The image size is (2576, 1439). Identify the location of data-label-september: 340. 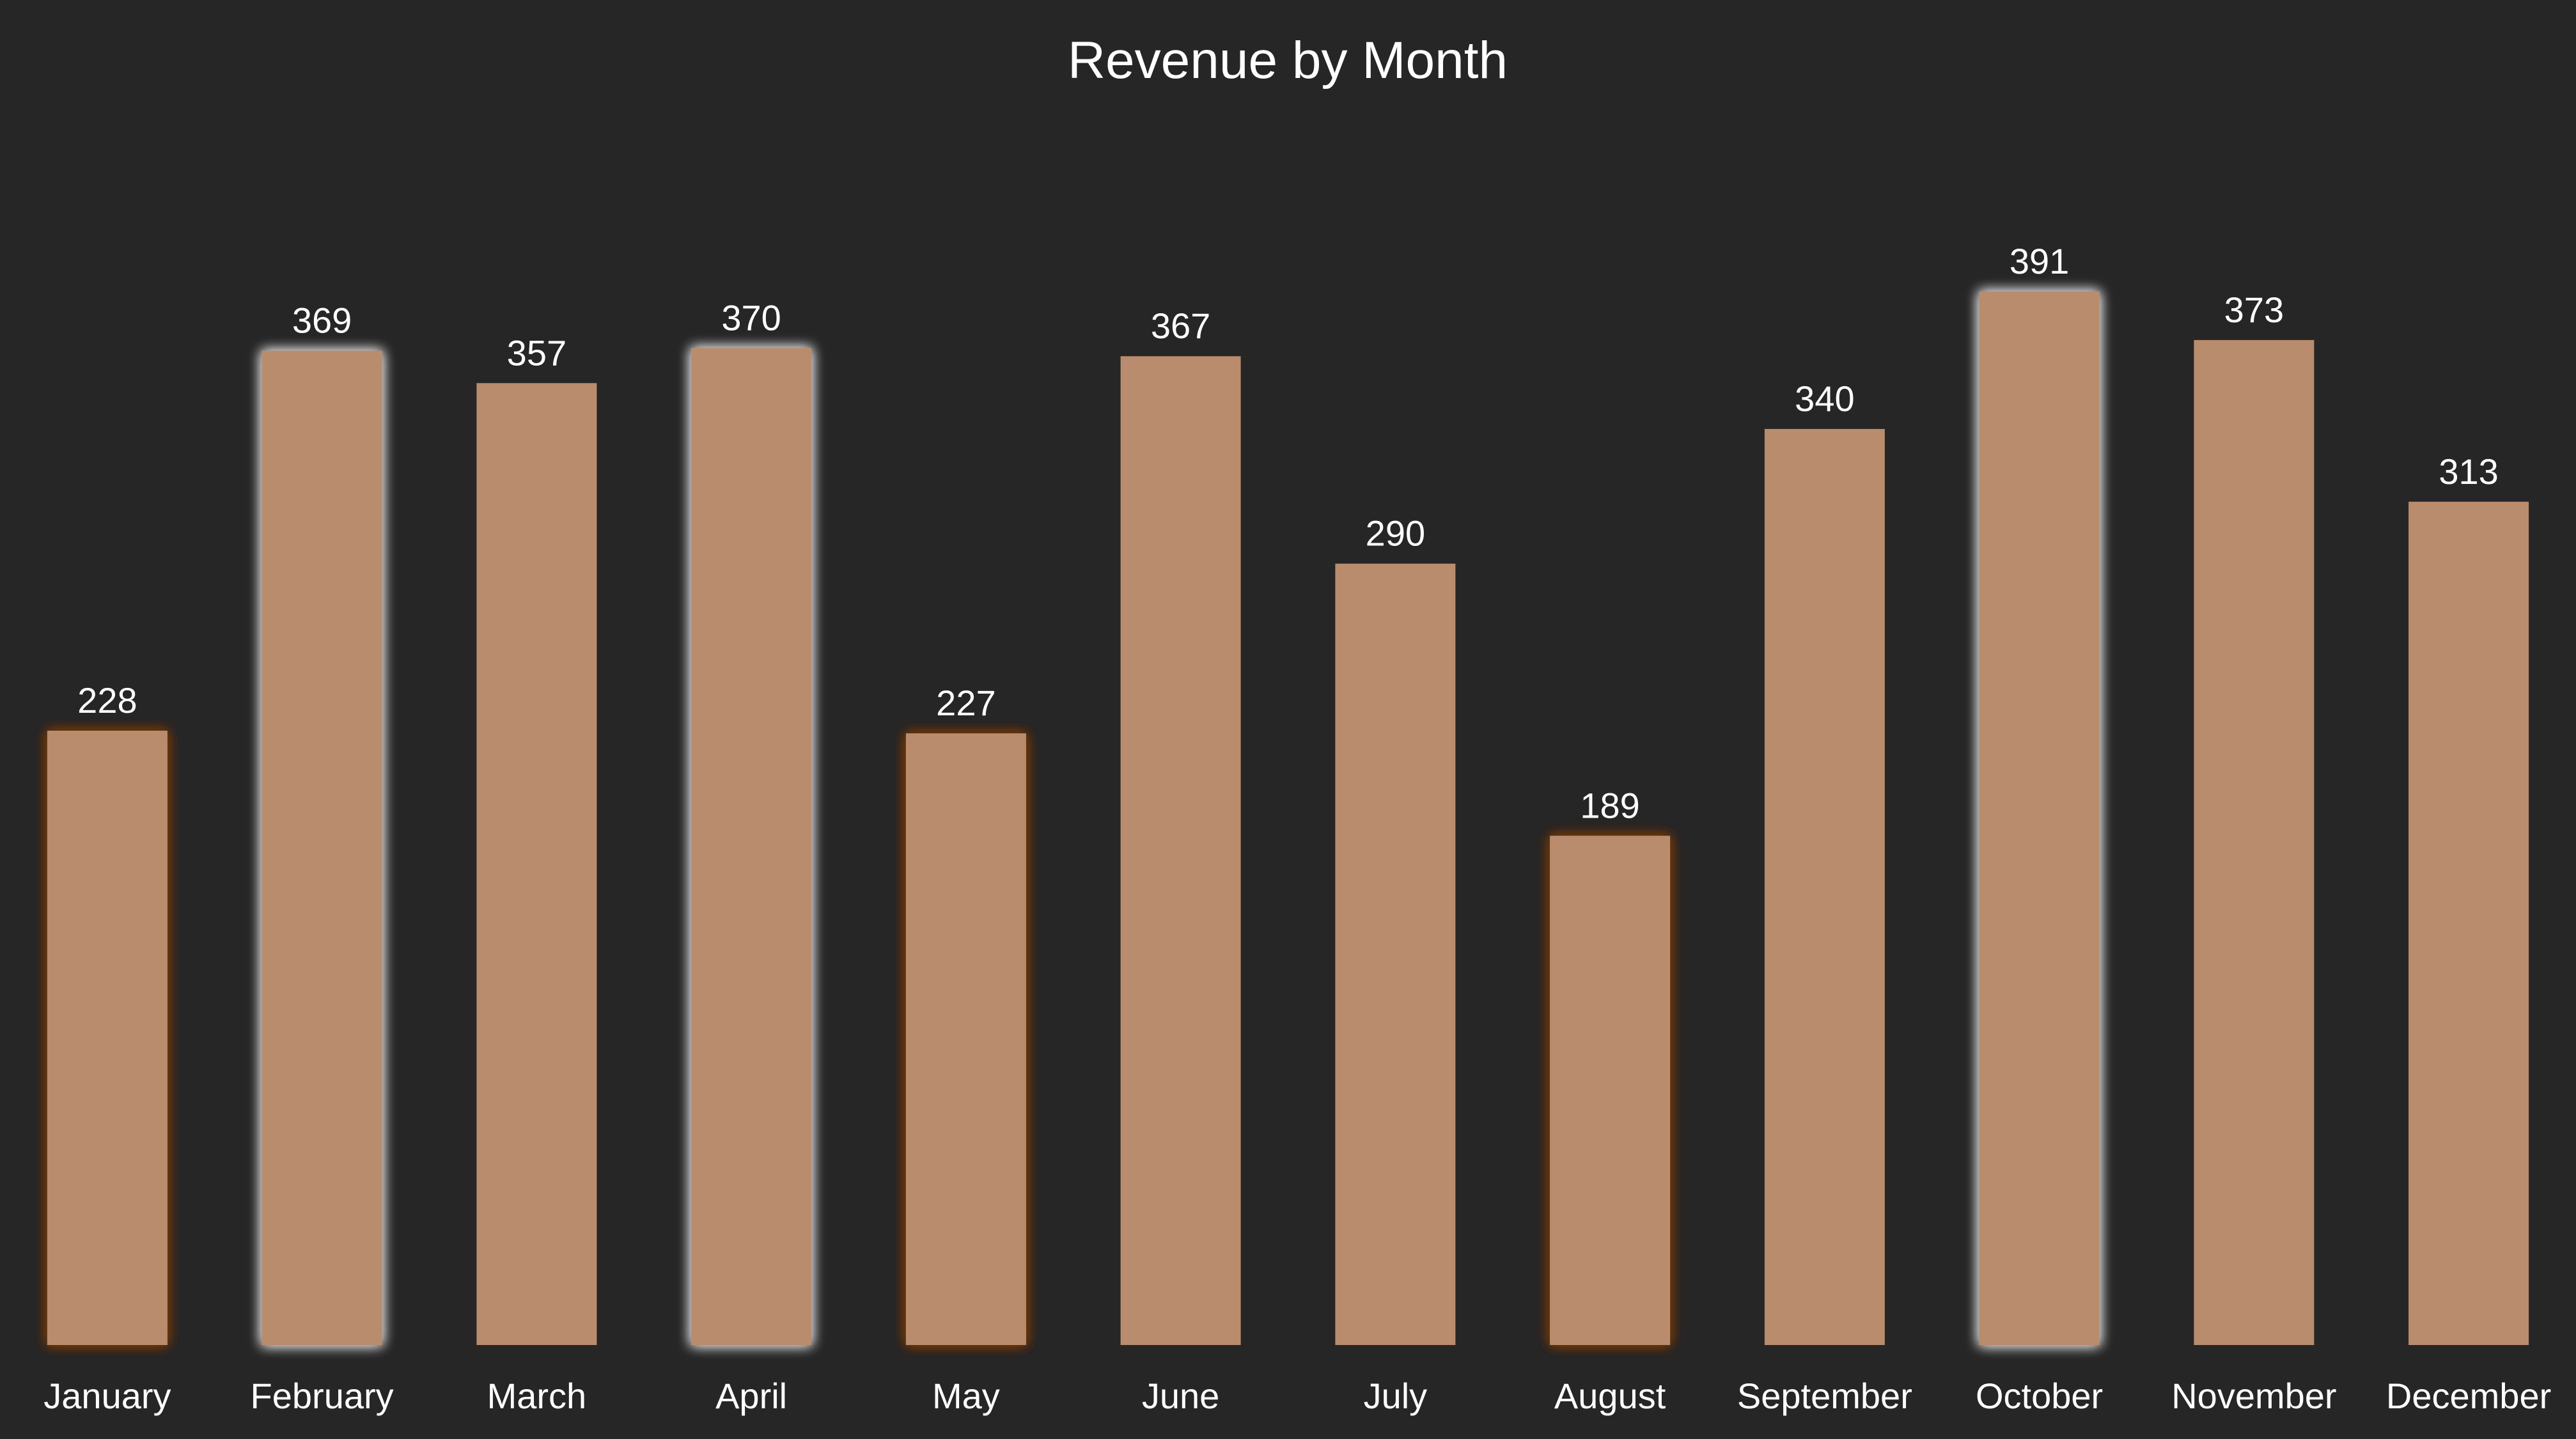
(1824, 399).